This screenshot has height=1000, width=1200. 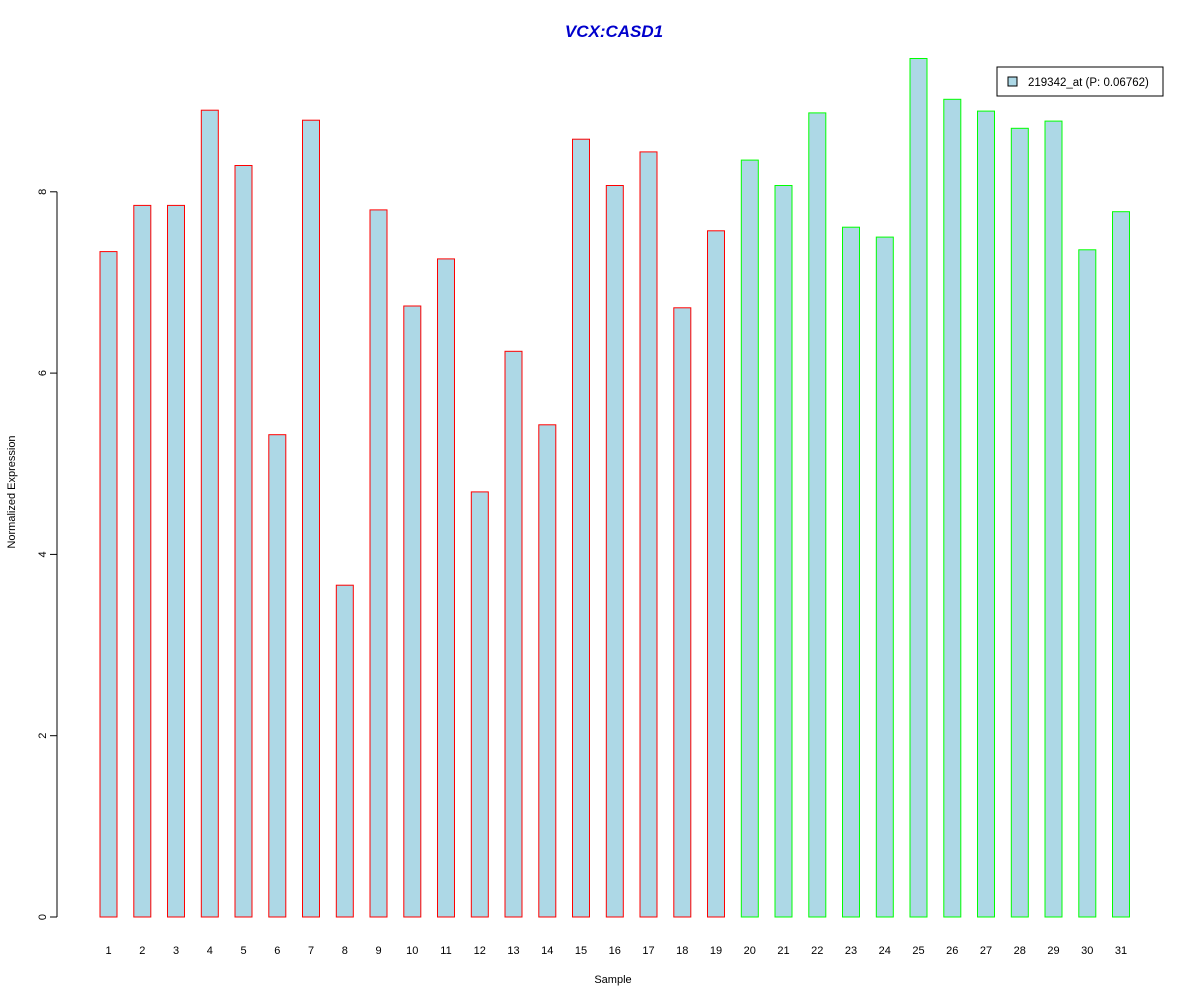 I want to click on x-tick-label: 9, so click(x=378, y=951).